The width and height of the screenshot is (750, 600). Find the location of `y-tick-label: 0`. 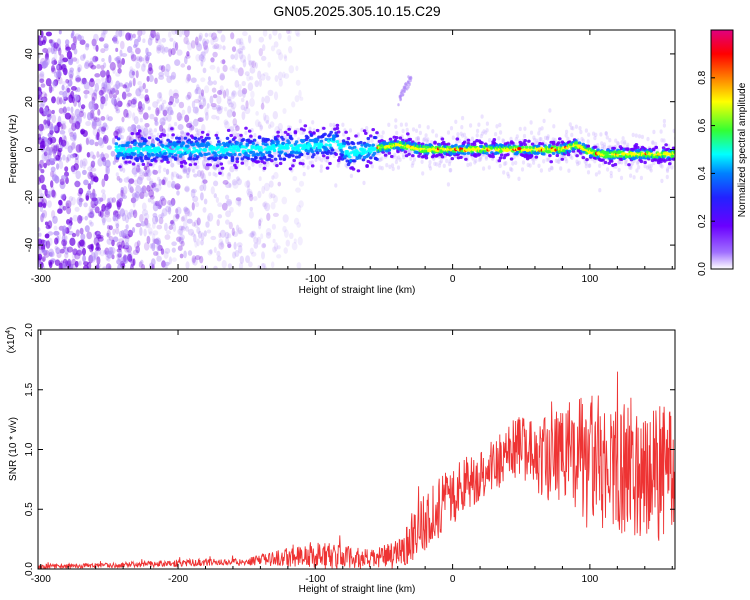

y-tick-label: 0 is located at coordinates (29, 149).